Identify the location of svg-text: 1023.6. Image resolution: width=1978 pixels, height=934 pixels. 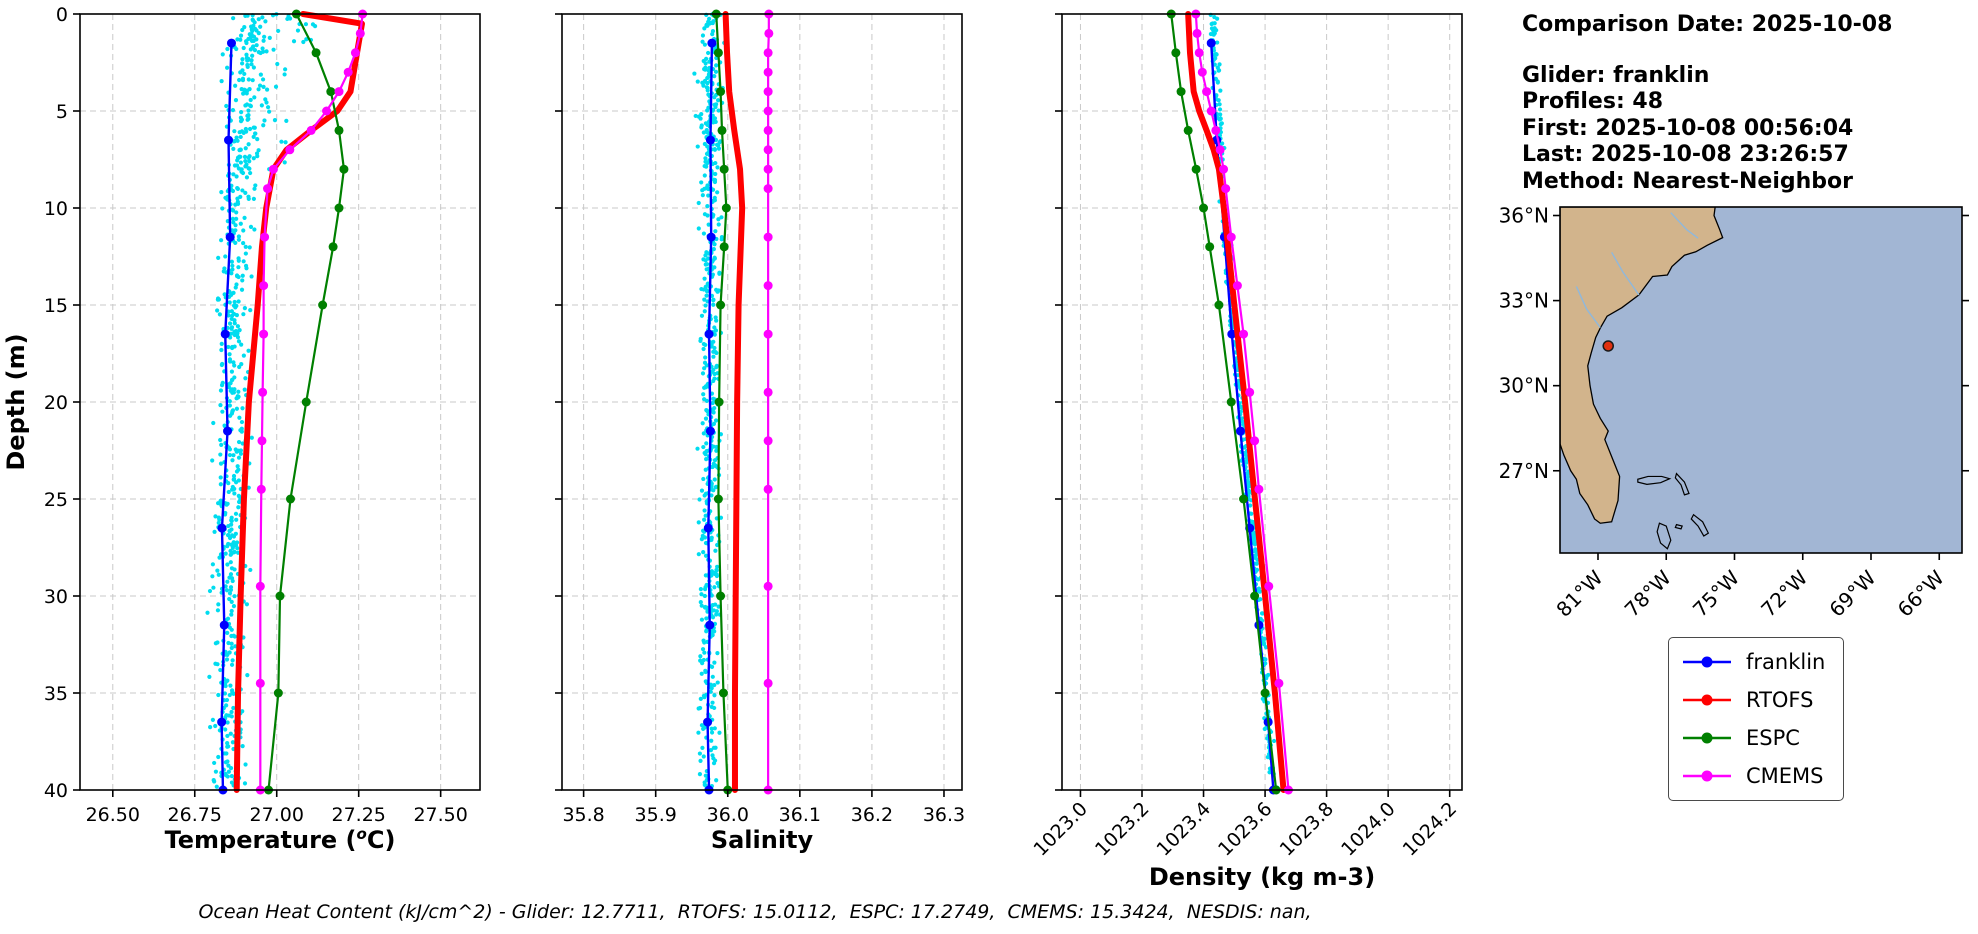
(1245, 829).